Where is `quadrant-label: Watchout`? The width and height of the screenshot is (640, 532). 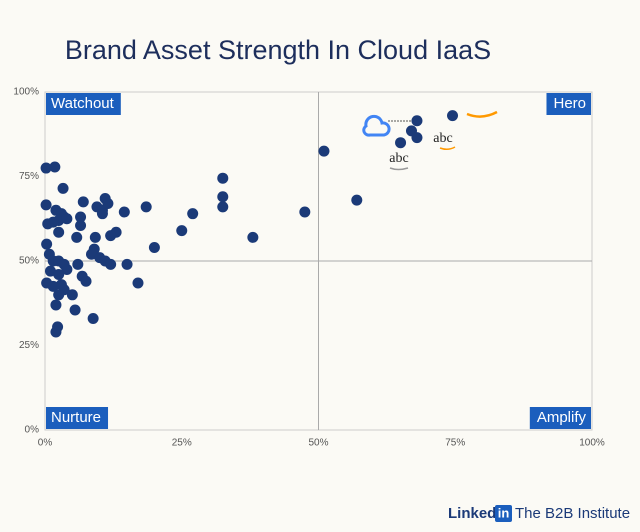
quadrant-label: Watchout is located at coordinates (83, 104).